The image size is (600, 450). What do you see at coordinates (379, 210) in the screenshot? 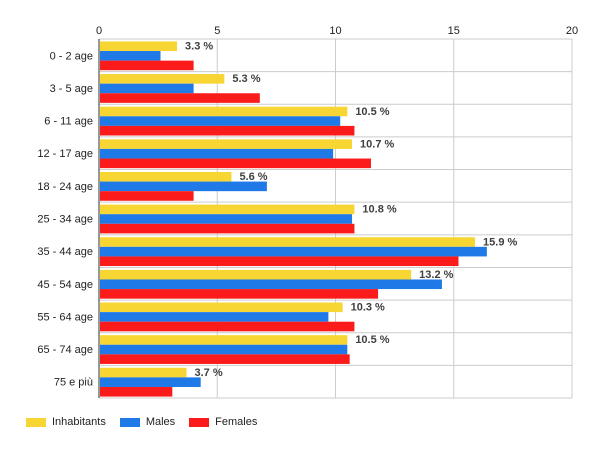
I see `data-label: 10.8 %` at bounding box center [379, 210].